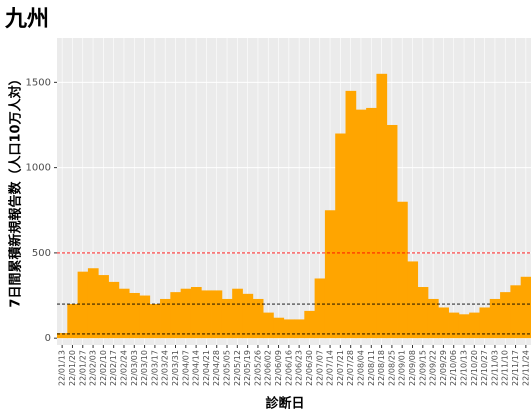 The image size is (531, 414). What do you see at coordinates (93, 368) in the screenshot?
I see `x-tick-label: 22/02/03` at bounding box center [93, 368].